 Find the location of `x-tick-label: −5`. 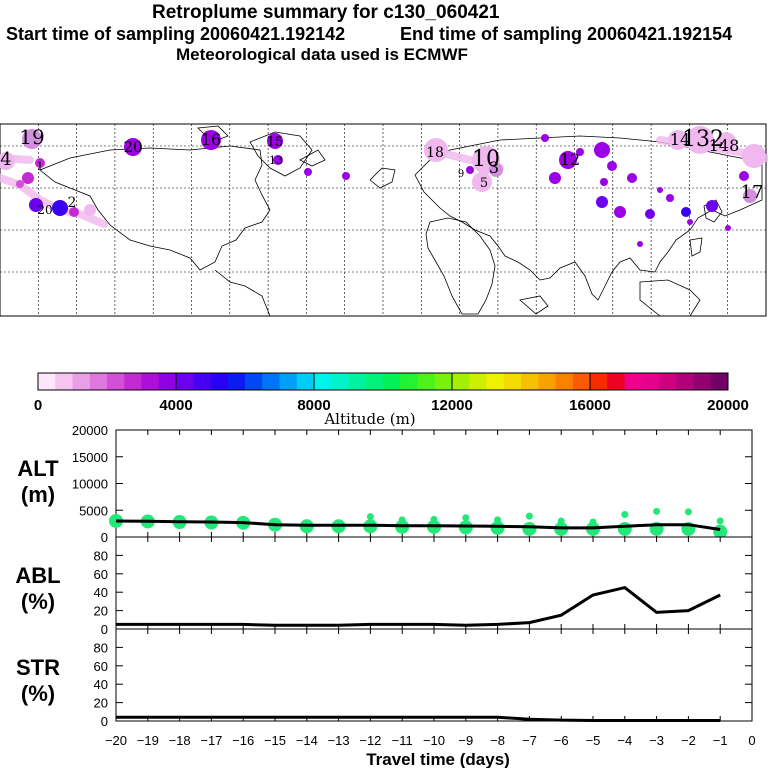

x-tick-label: −5 is located at coordinates (593, 740).